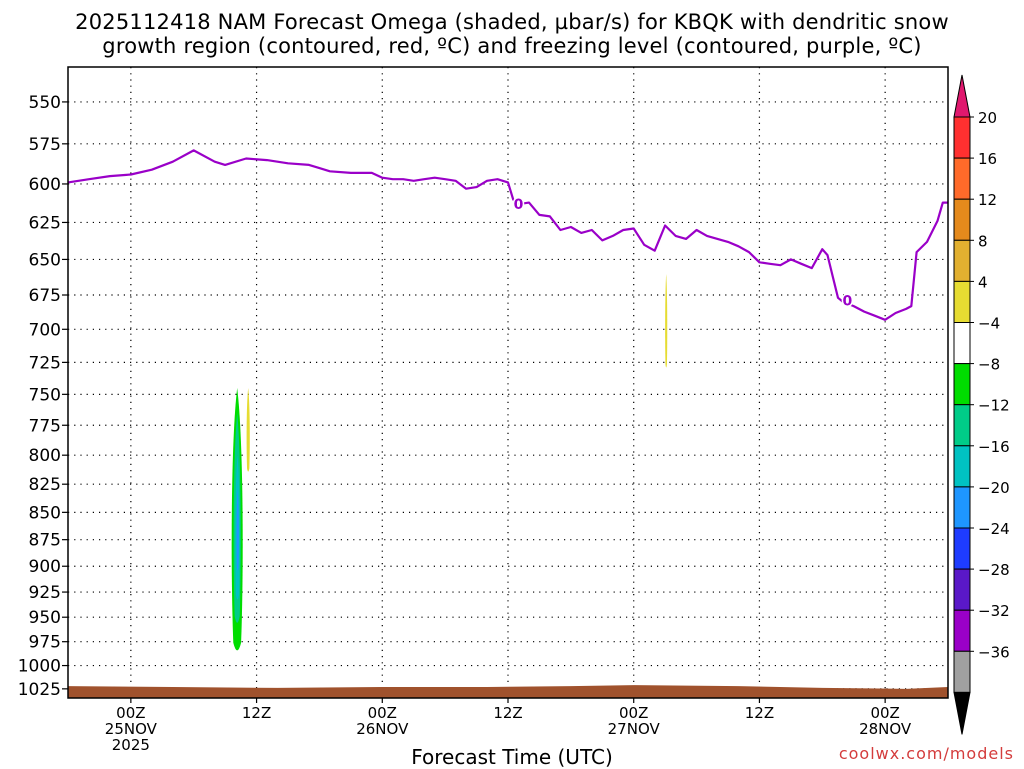  I want to click on colorbar-label: −28, so click(994, 570).